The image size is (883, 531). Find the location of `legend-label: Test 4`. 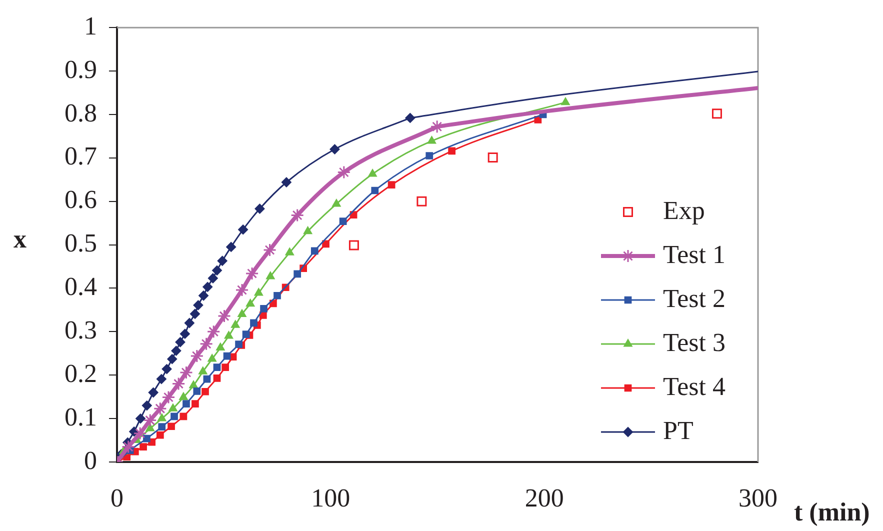

legend-label: Test 4 is located at coordinates (694, 386).